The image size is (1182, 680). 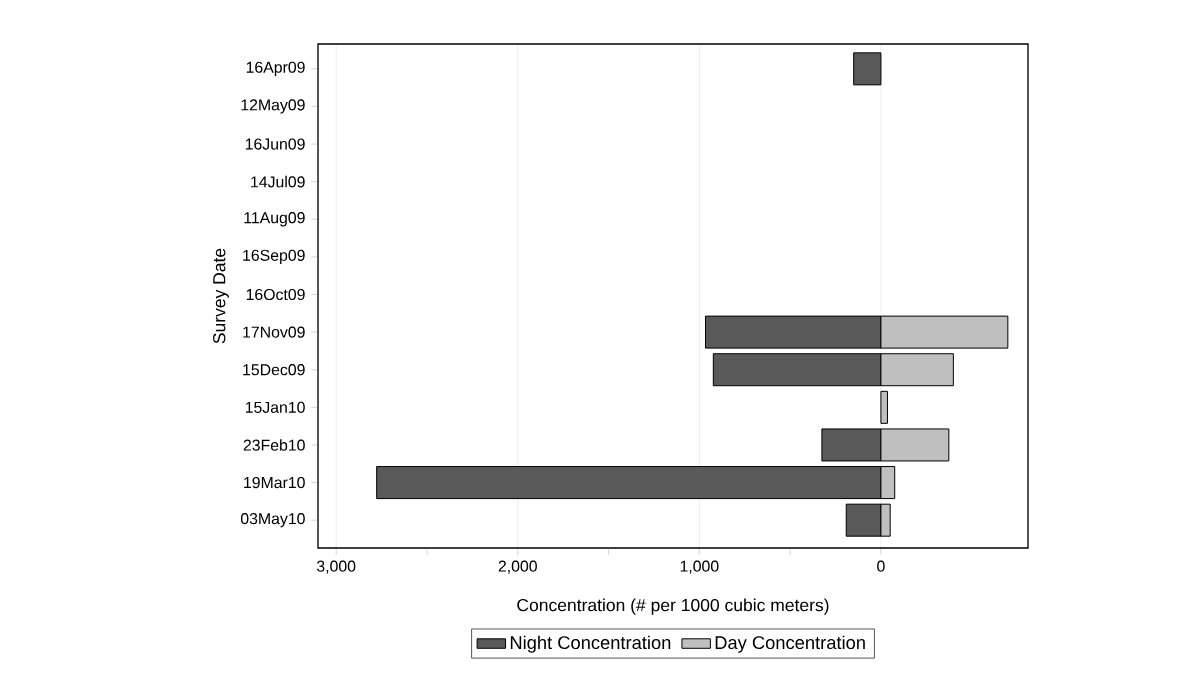 I want to click on x-tick-label: 2,000, so click(x=517, y=567).